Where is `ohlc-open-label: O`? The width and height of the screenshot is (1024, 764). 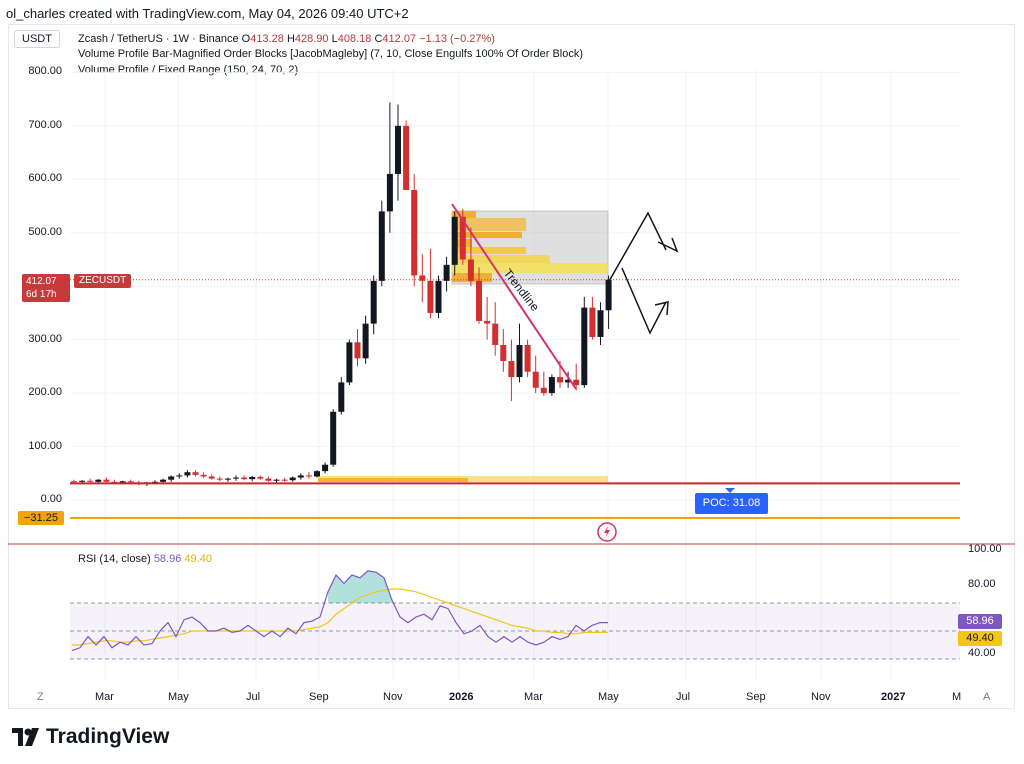 ohlc-open-label: O is located at coordinates (246, 39).